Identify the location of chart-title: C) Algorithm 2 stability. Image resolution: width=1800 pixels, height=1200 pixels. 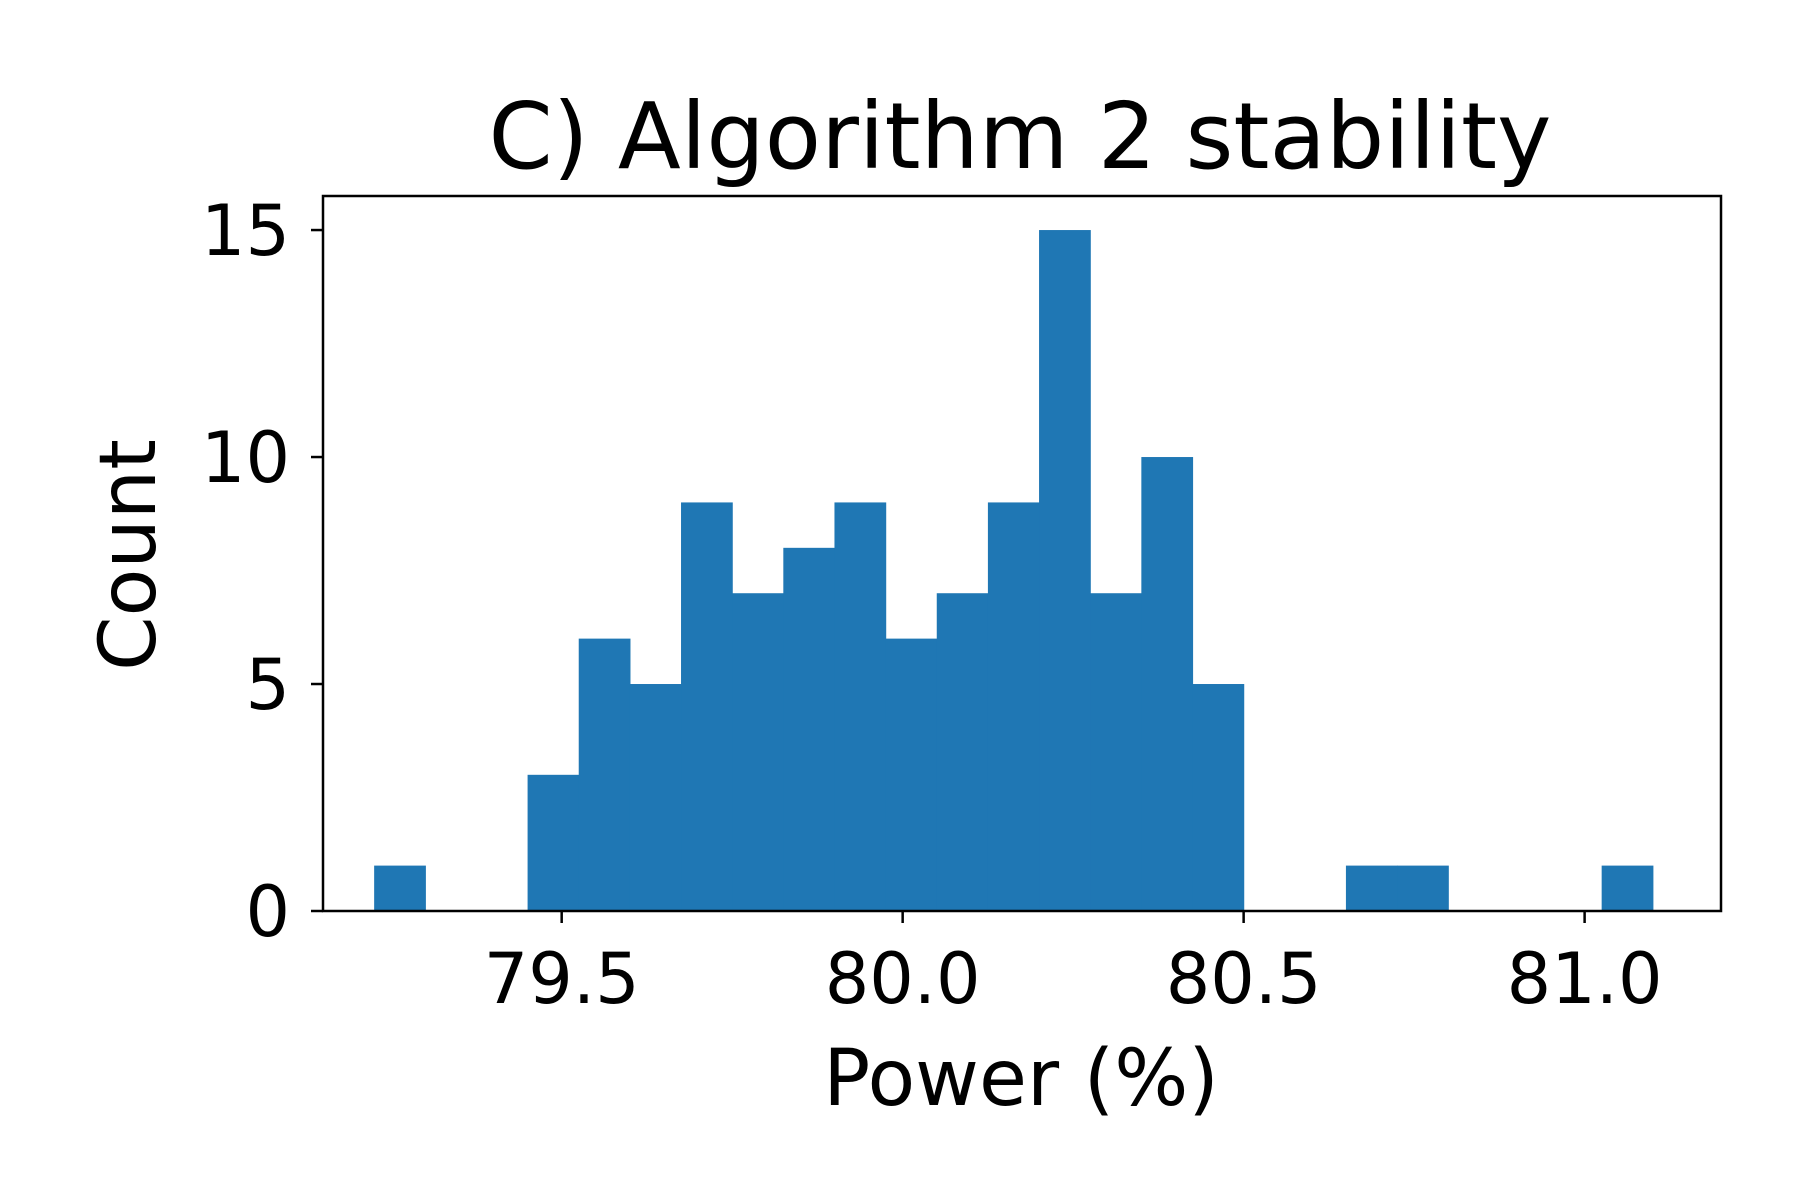
(1020, 136).